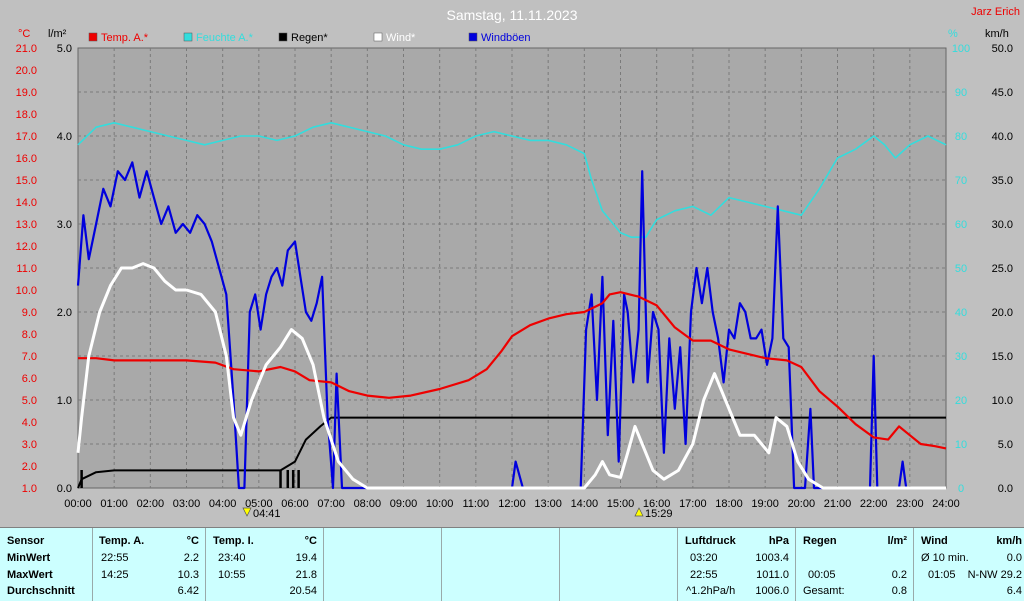 The height and width of the screenshot is (601, 1024). Describe the element at coordinates (192, 541) in the screenshot. I see `temp-a-unit: °C` at that location.